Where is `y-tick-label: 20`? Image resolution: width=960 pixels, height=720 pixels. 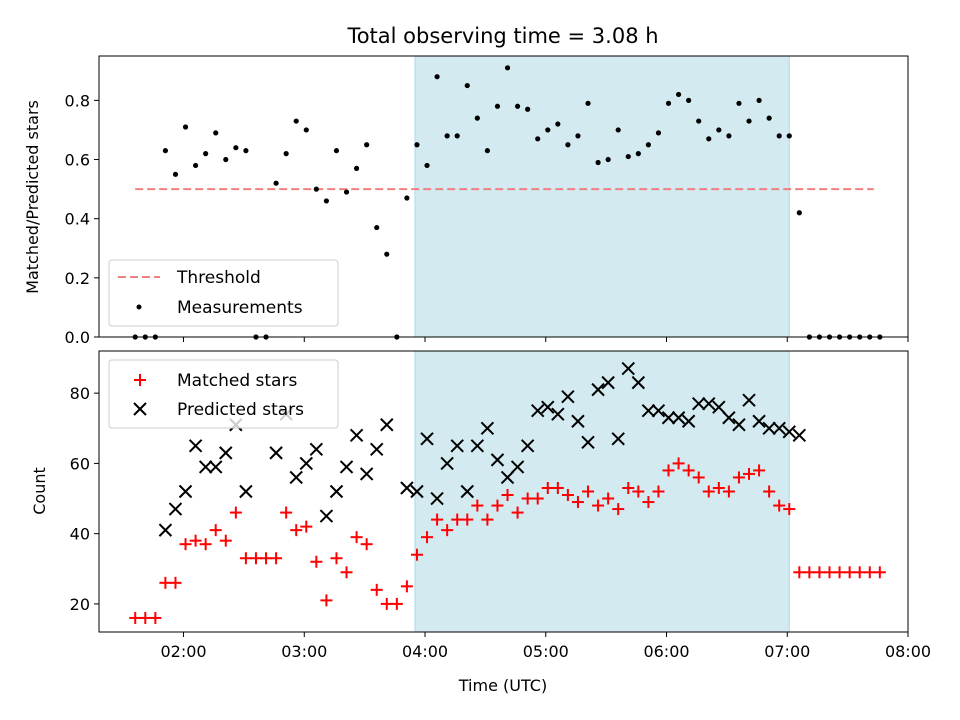 y-tick-label: 20 is located at coordinates (80, 604).